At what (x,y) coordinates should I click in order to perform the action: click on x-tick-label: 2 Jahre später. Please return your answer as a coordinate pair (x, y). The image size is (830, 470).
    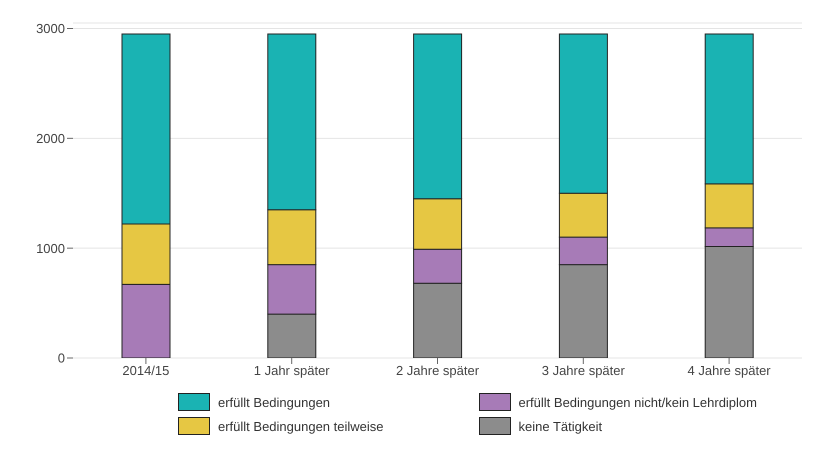
    Looking at the image, I should click on (438, 370).